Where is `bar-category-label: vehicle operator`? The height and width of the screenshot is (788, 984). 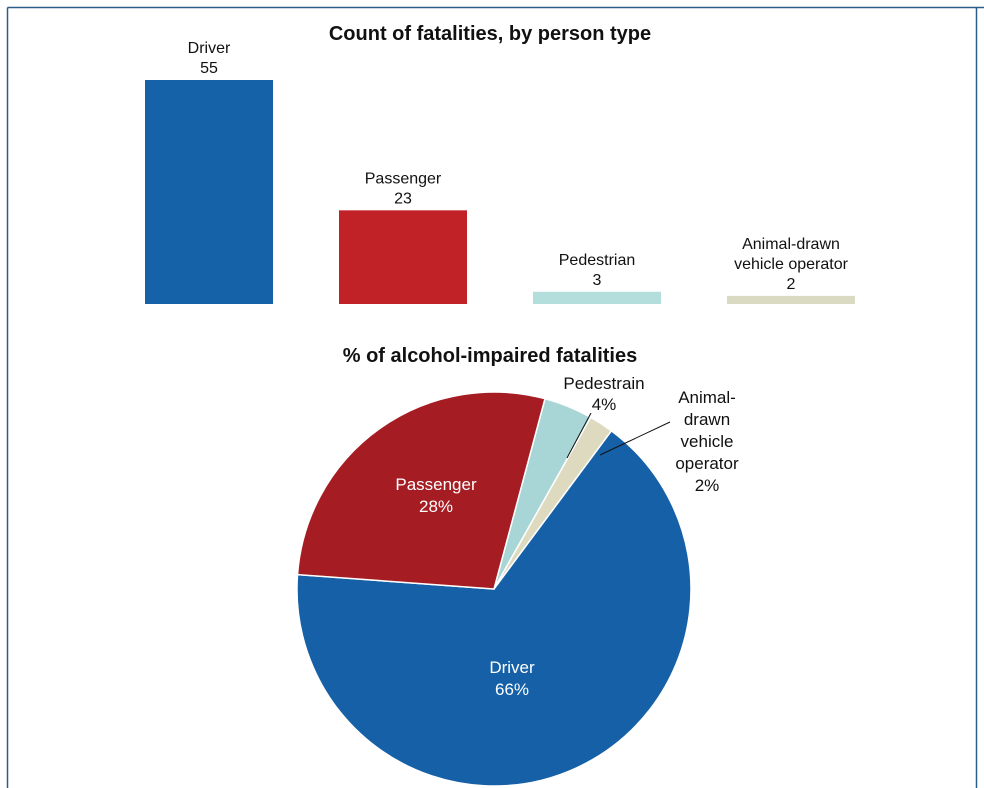
bar-category-label: vehicle operator is located at coordinates (791, 264).